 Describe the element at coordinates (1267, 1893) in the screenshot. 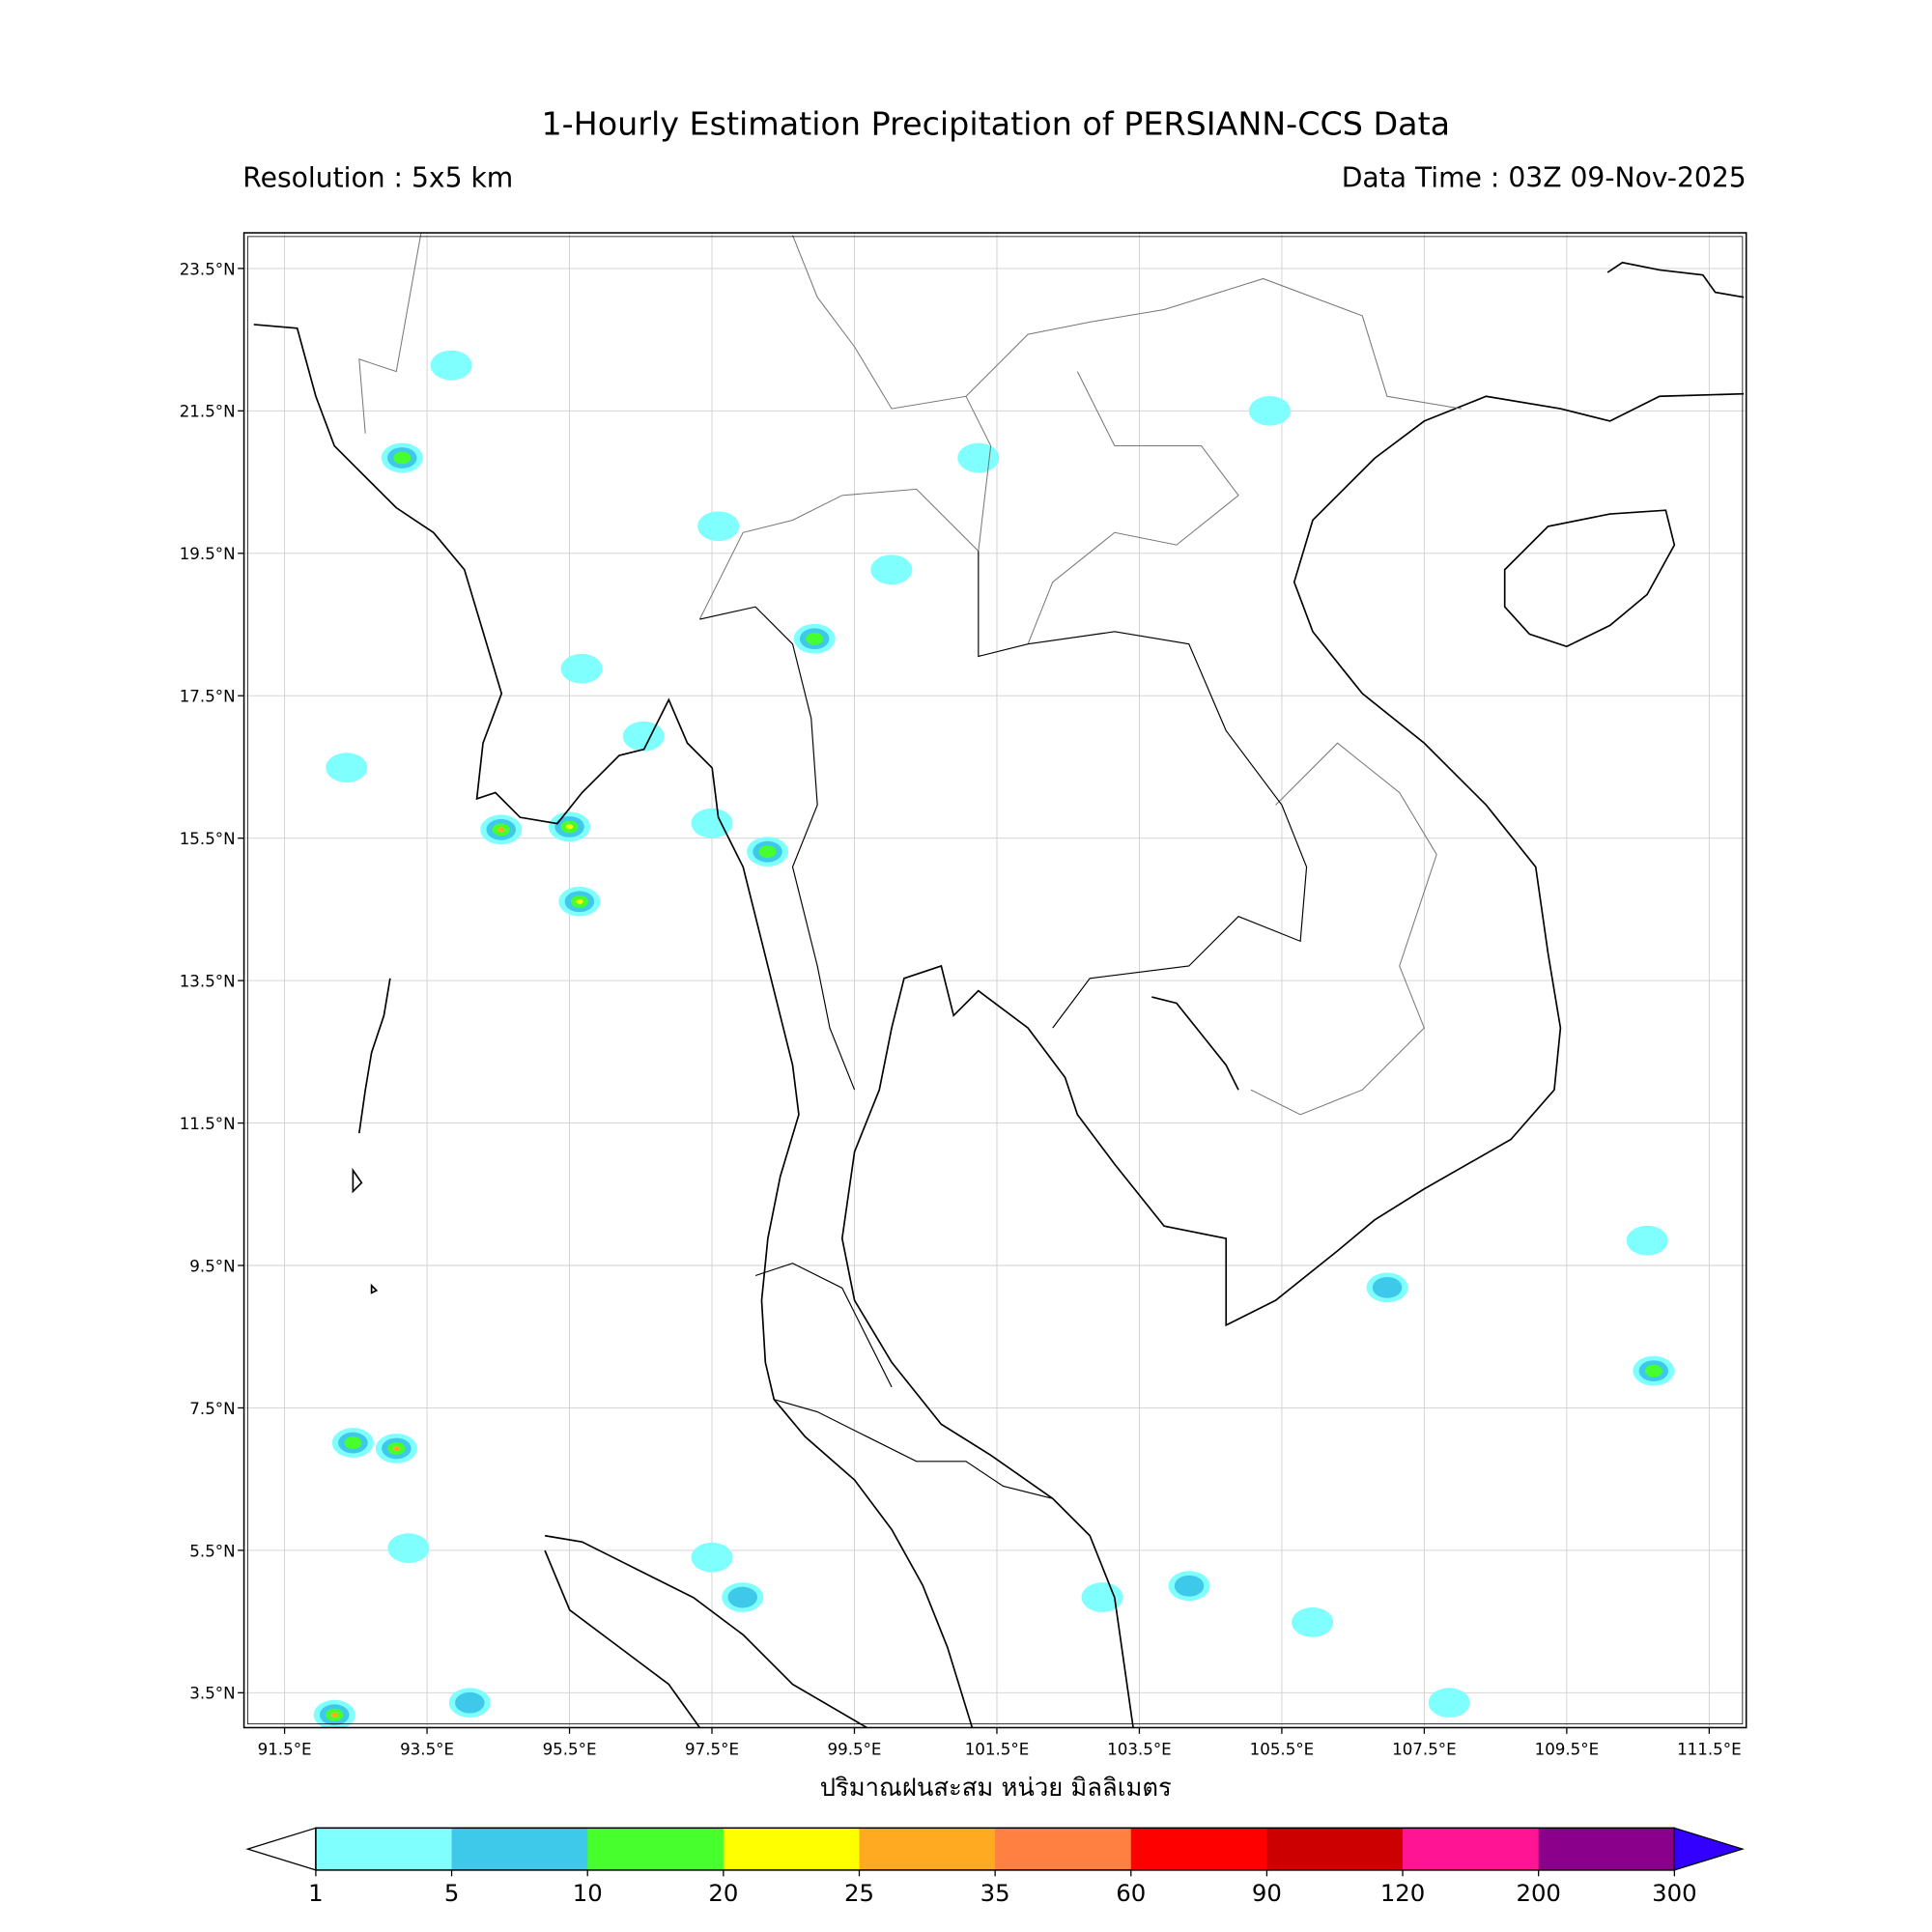

I see `colorbar-tick-label: 90` at that location.